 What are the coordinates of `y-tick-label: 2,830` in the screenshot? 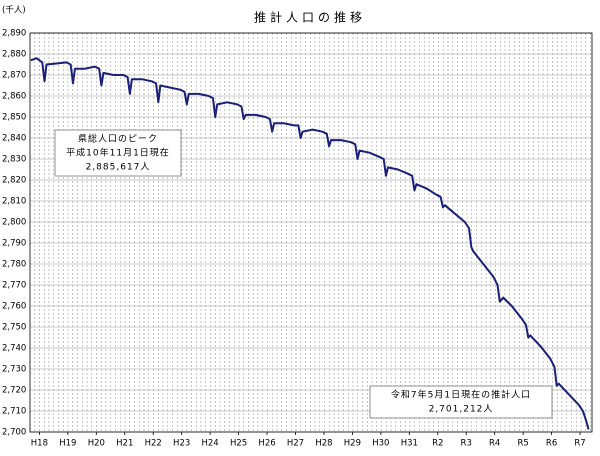 It's located at (14, 160).